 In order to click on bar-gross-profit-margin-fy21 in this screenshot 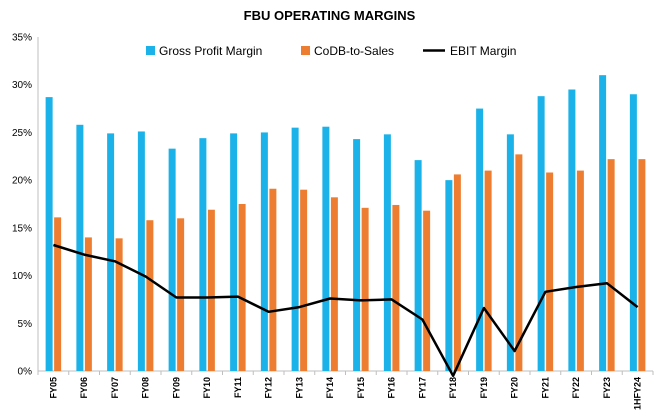, I will do `click(541, 233)`.